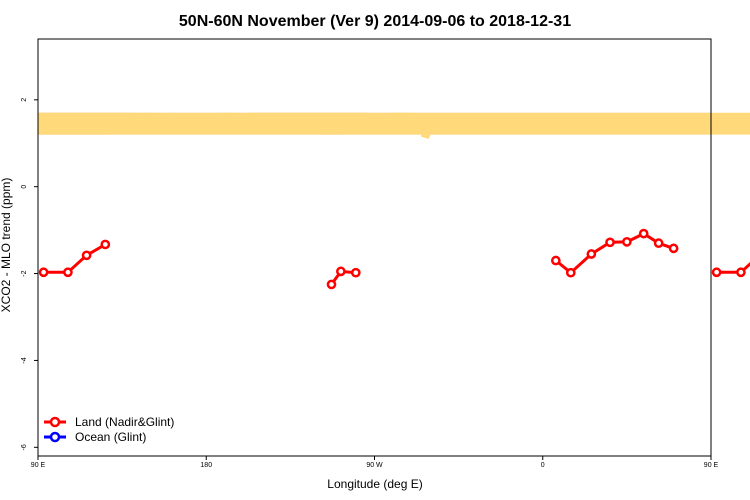  I want to click on x-tick-label: 180, so click(206, 465).